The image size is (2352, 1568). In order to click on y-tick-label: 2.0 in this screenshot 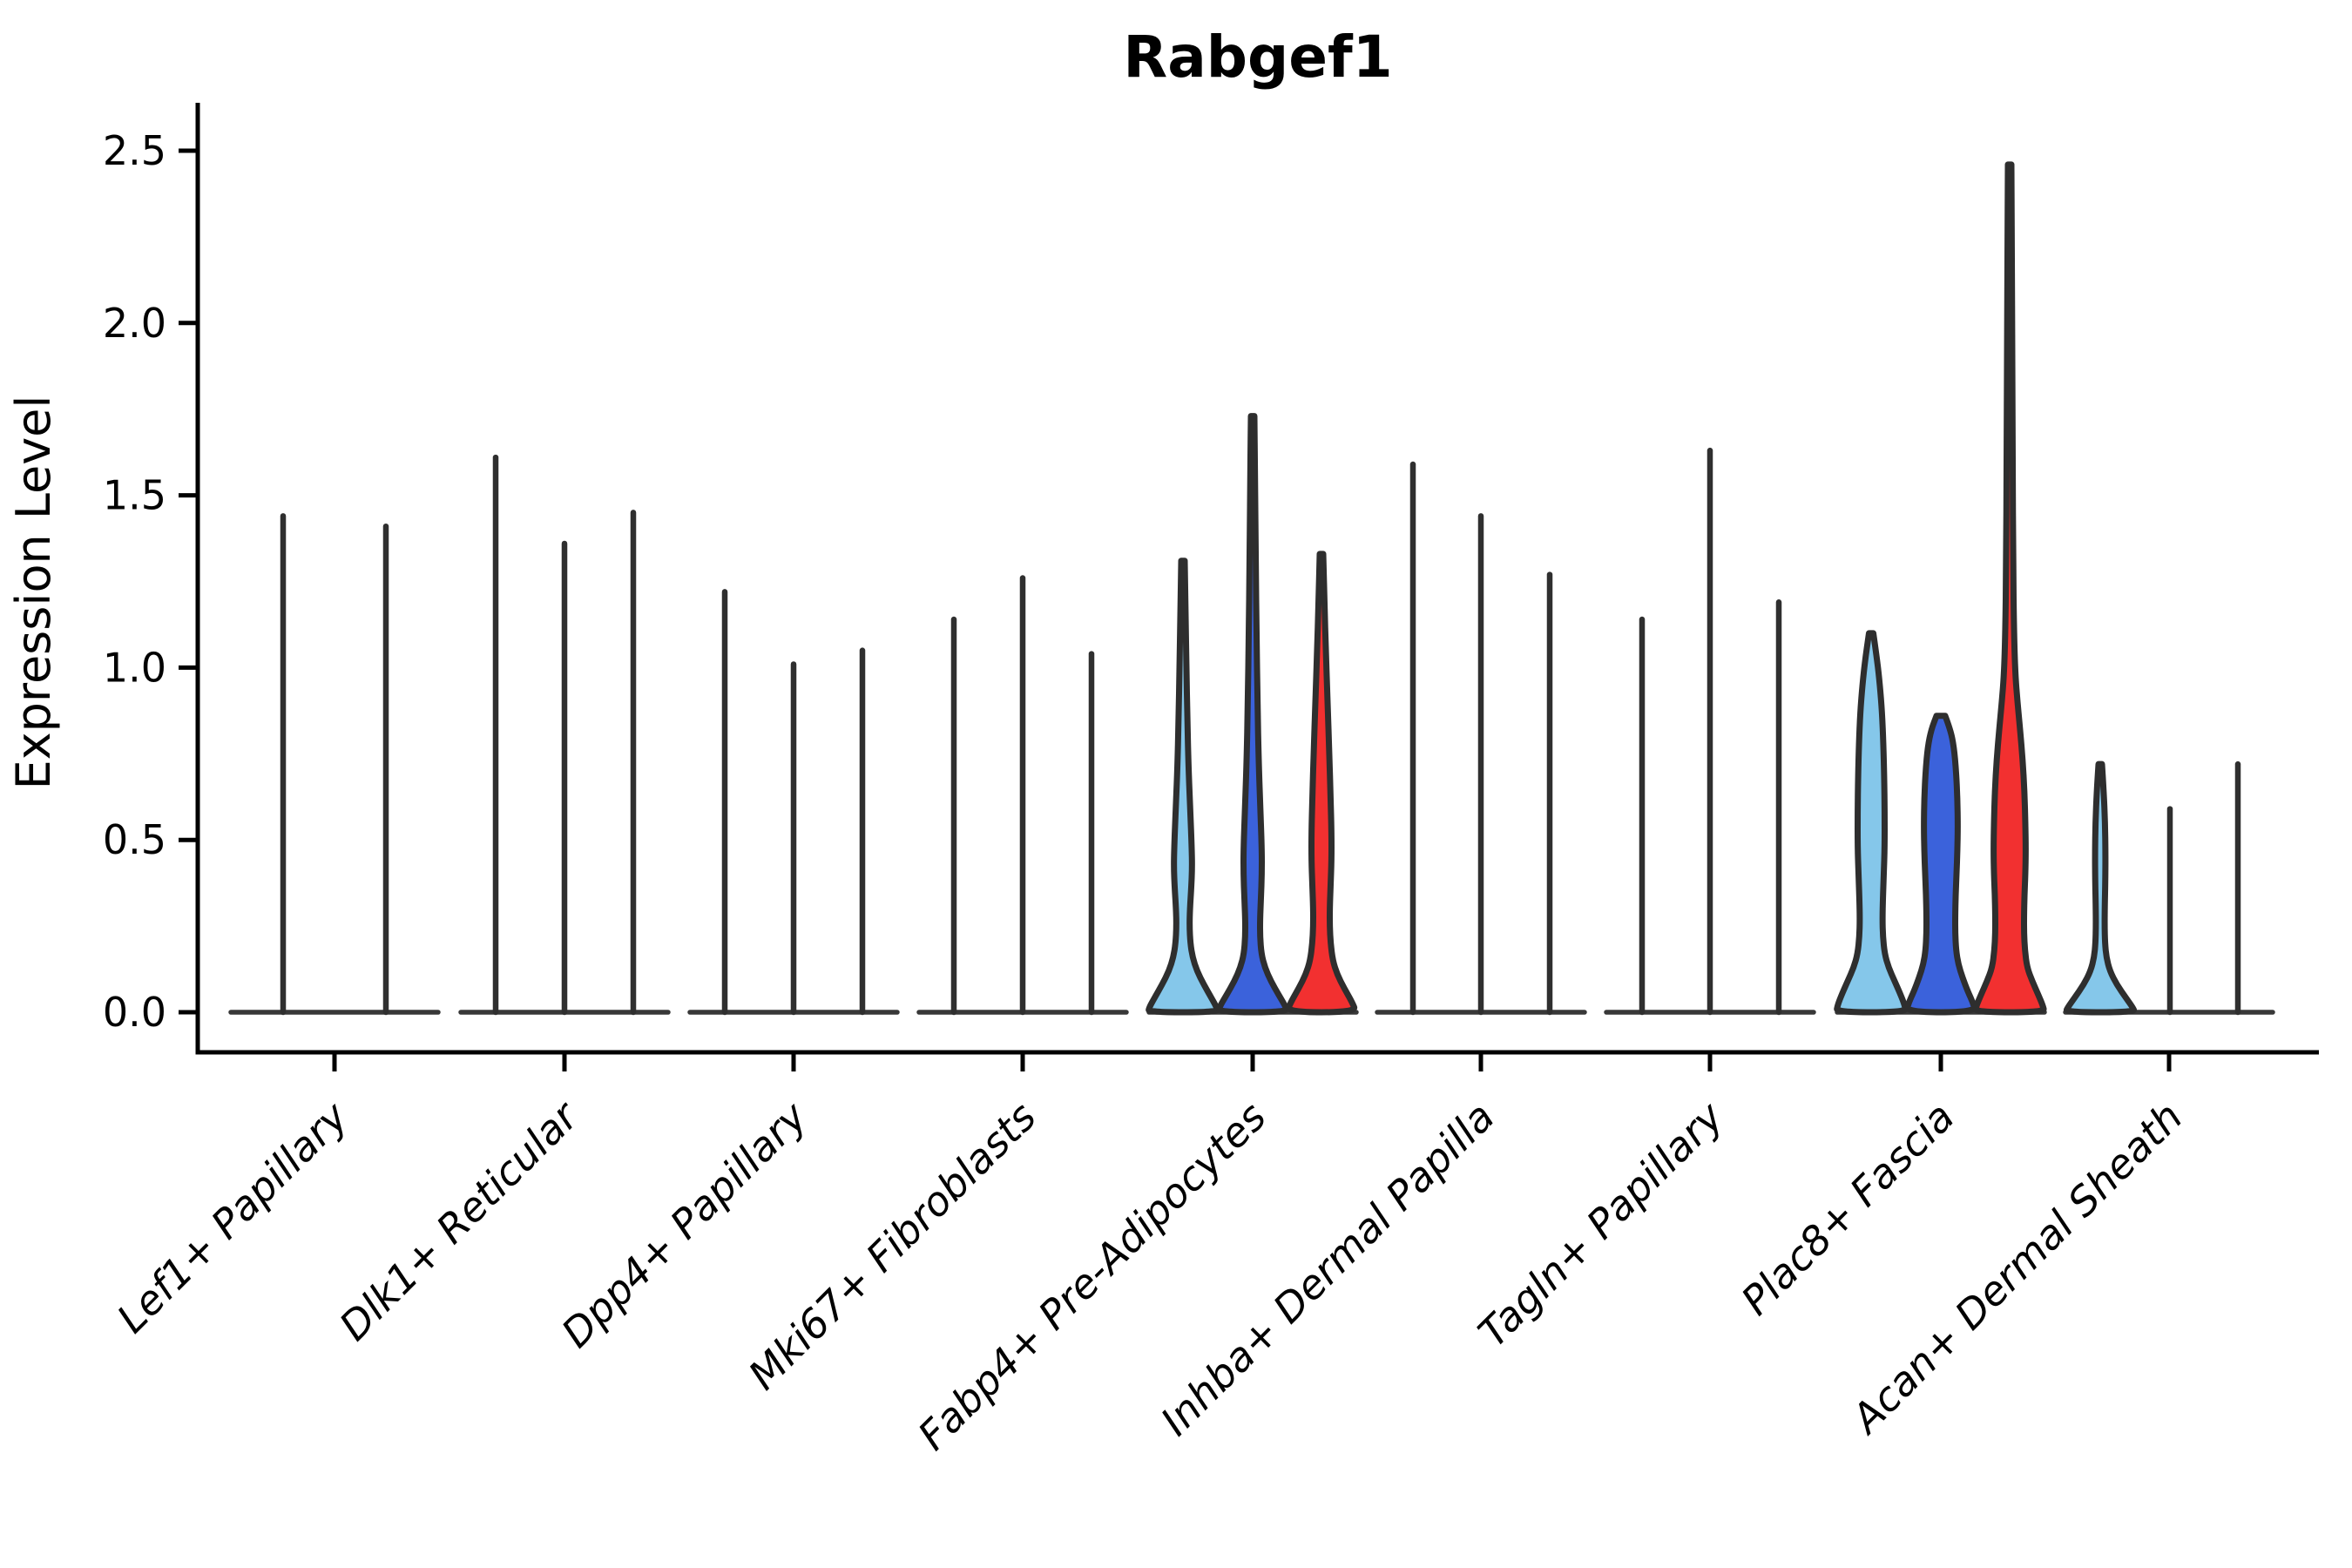, I will do `click(134, 324)`.